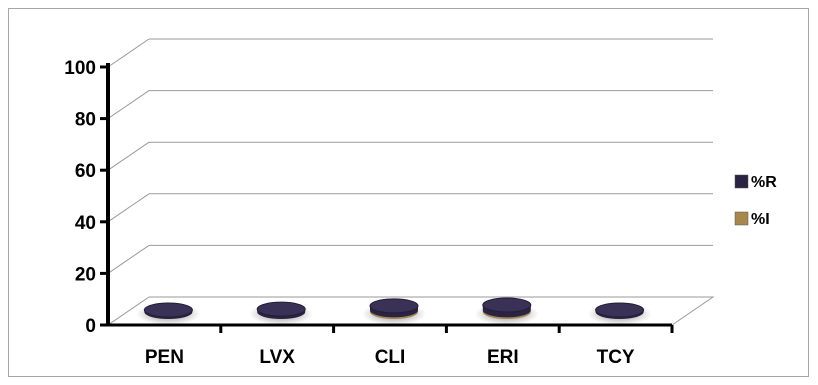 The height and width of the screenshot is (385, 818). Describe the element at coordinates (760, 219) in the screenshot. I see `legend-label: %I` at that location.